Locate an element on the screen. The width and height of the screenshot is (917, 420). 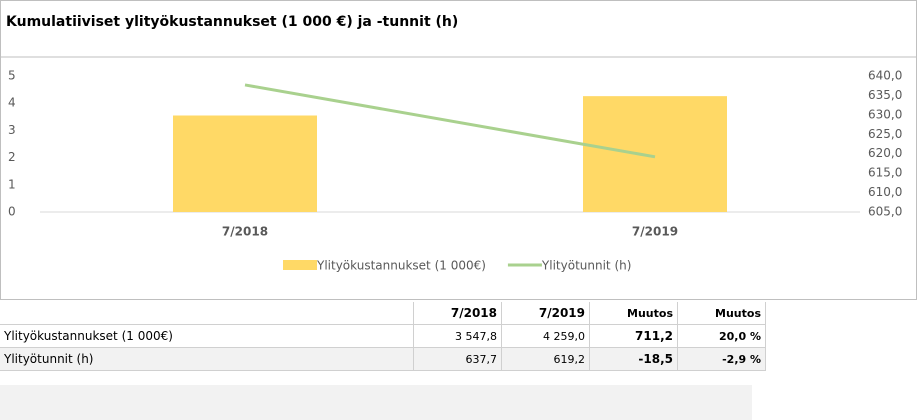
header-cell is located at coordinates (207, 313).